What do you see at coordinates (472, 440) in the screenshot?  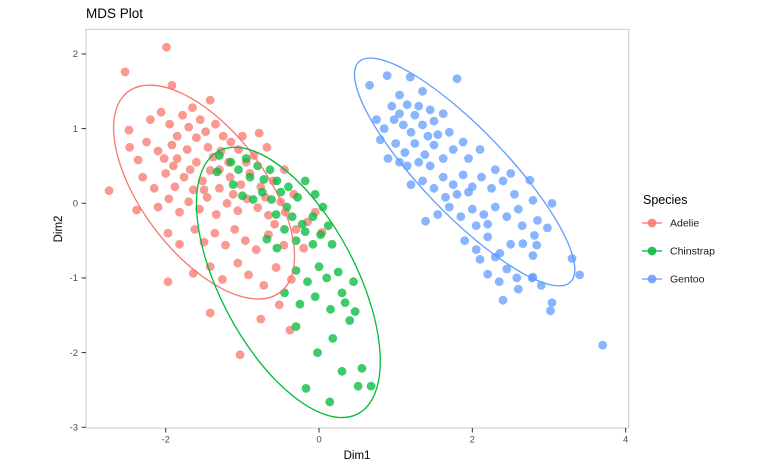 I see `x-tick-label: 2` at bounding box center [472, 440].